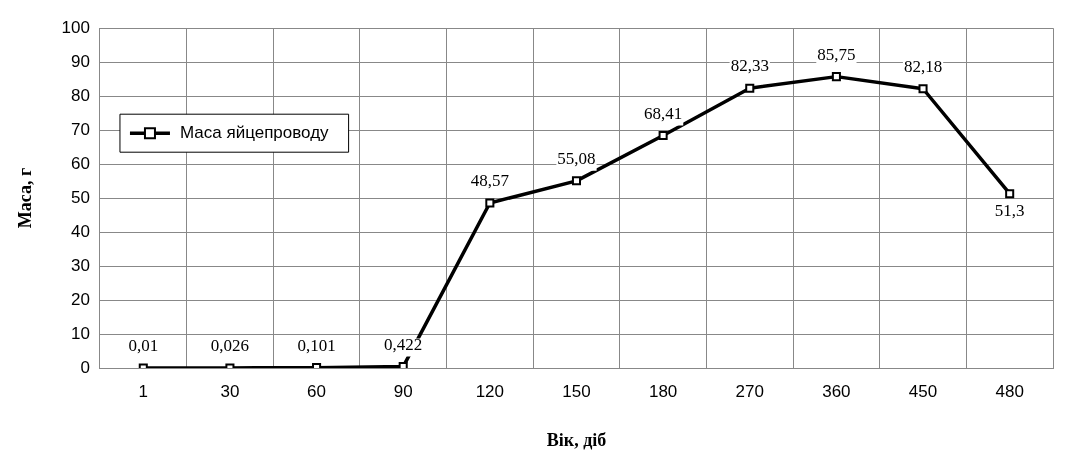 The height and width of the screenshot is (468, 1073). What do you see at coordinates (230, 345) in the screenshot?
I see `data-label: 0,026` at bounding box center [230, 345].